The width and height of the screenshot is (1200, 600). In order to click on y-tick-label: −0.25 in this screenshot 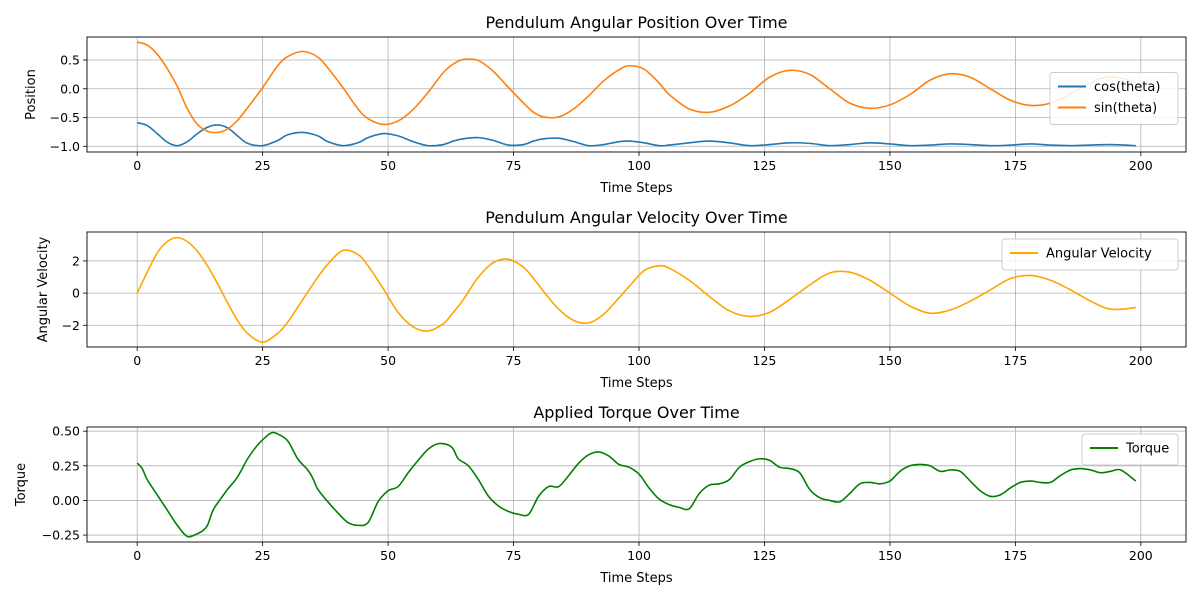, I will do `click(61, 535)`.